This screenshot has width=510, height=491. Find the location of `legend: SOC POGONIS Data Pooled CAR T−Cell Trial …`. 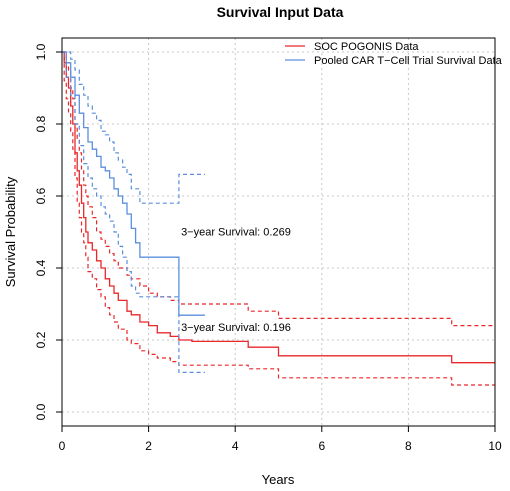

legend: SOC POGONIS Data Pooled CAR T−Cell Trial … is located at coordinates (394, 54).